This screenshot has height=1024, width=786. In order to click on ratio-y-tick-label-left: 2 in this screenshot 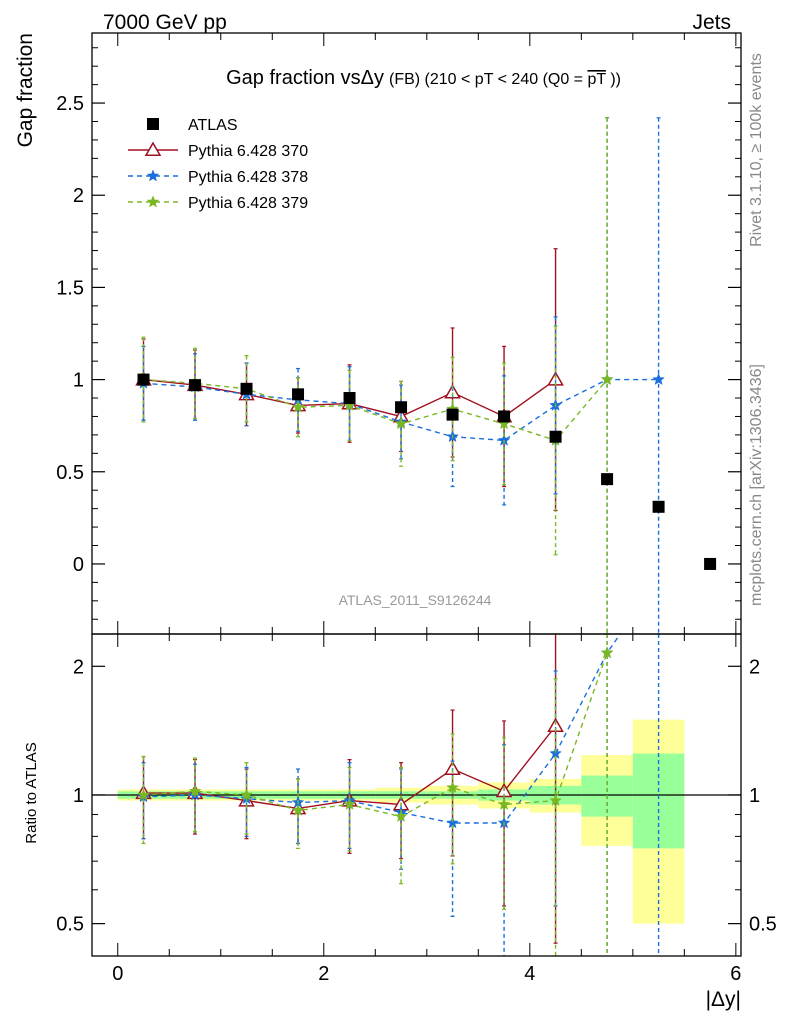, I will do `click(78, 667)`.